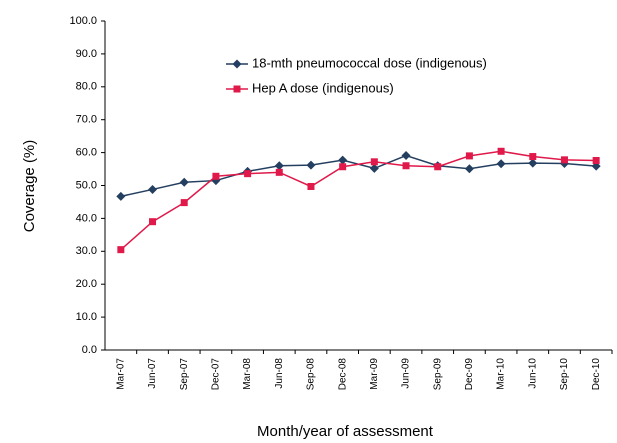 This screenshot has width=617, height=443. I want to click on y-tick-label: 10.0, so click(86, 317).